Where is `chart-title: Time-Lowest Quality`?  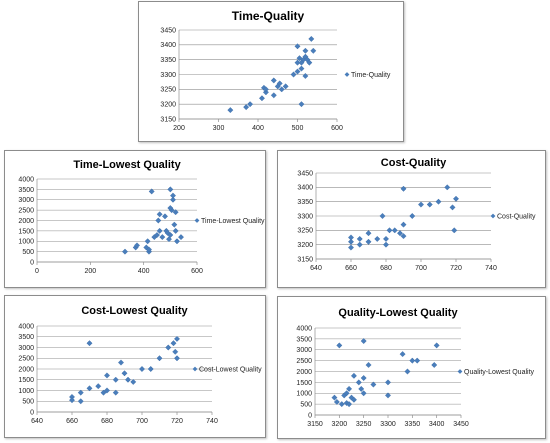
chart-title: Time-Lowest Quality is located at coordinates (127, 165).